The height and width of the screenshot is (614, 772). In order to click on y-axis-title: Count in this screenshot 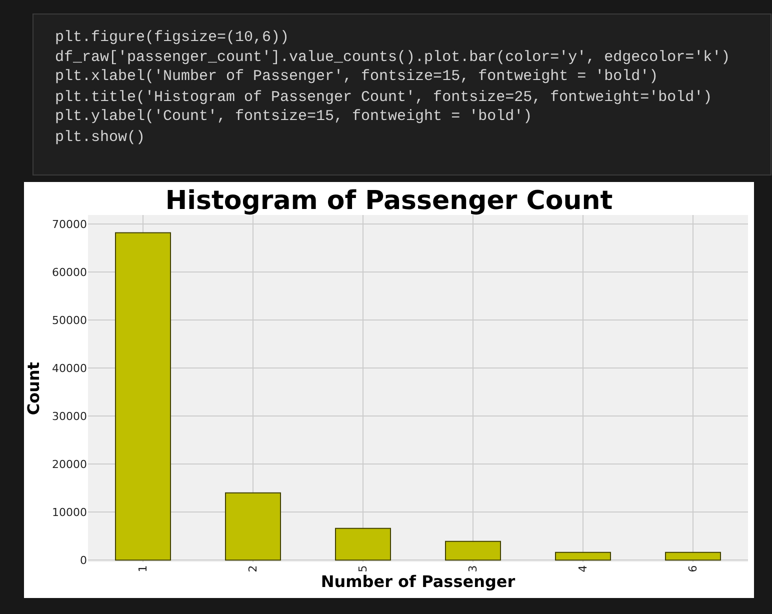, I will do `click(33, 389)`.